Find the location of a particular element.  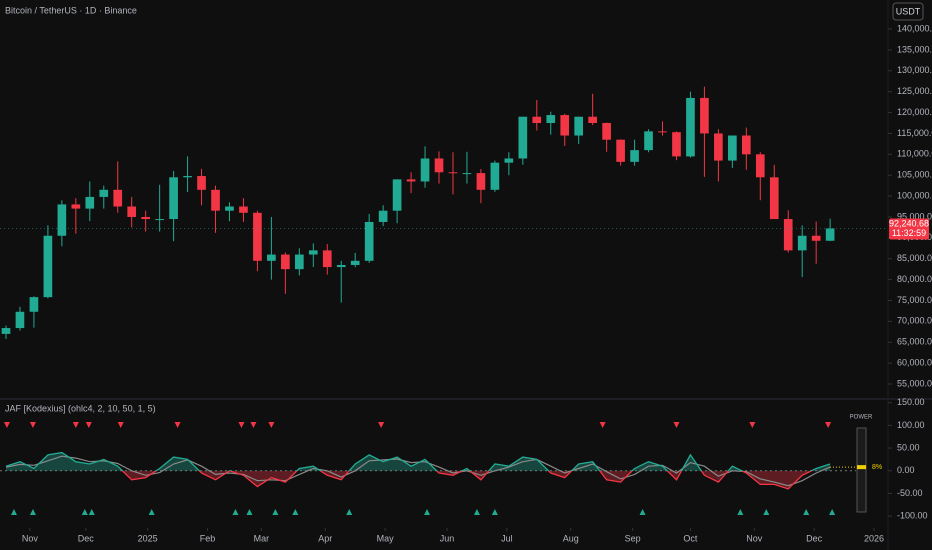

x-tick-label: Apr is located at coordinates (325, 538).